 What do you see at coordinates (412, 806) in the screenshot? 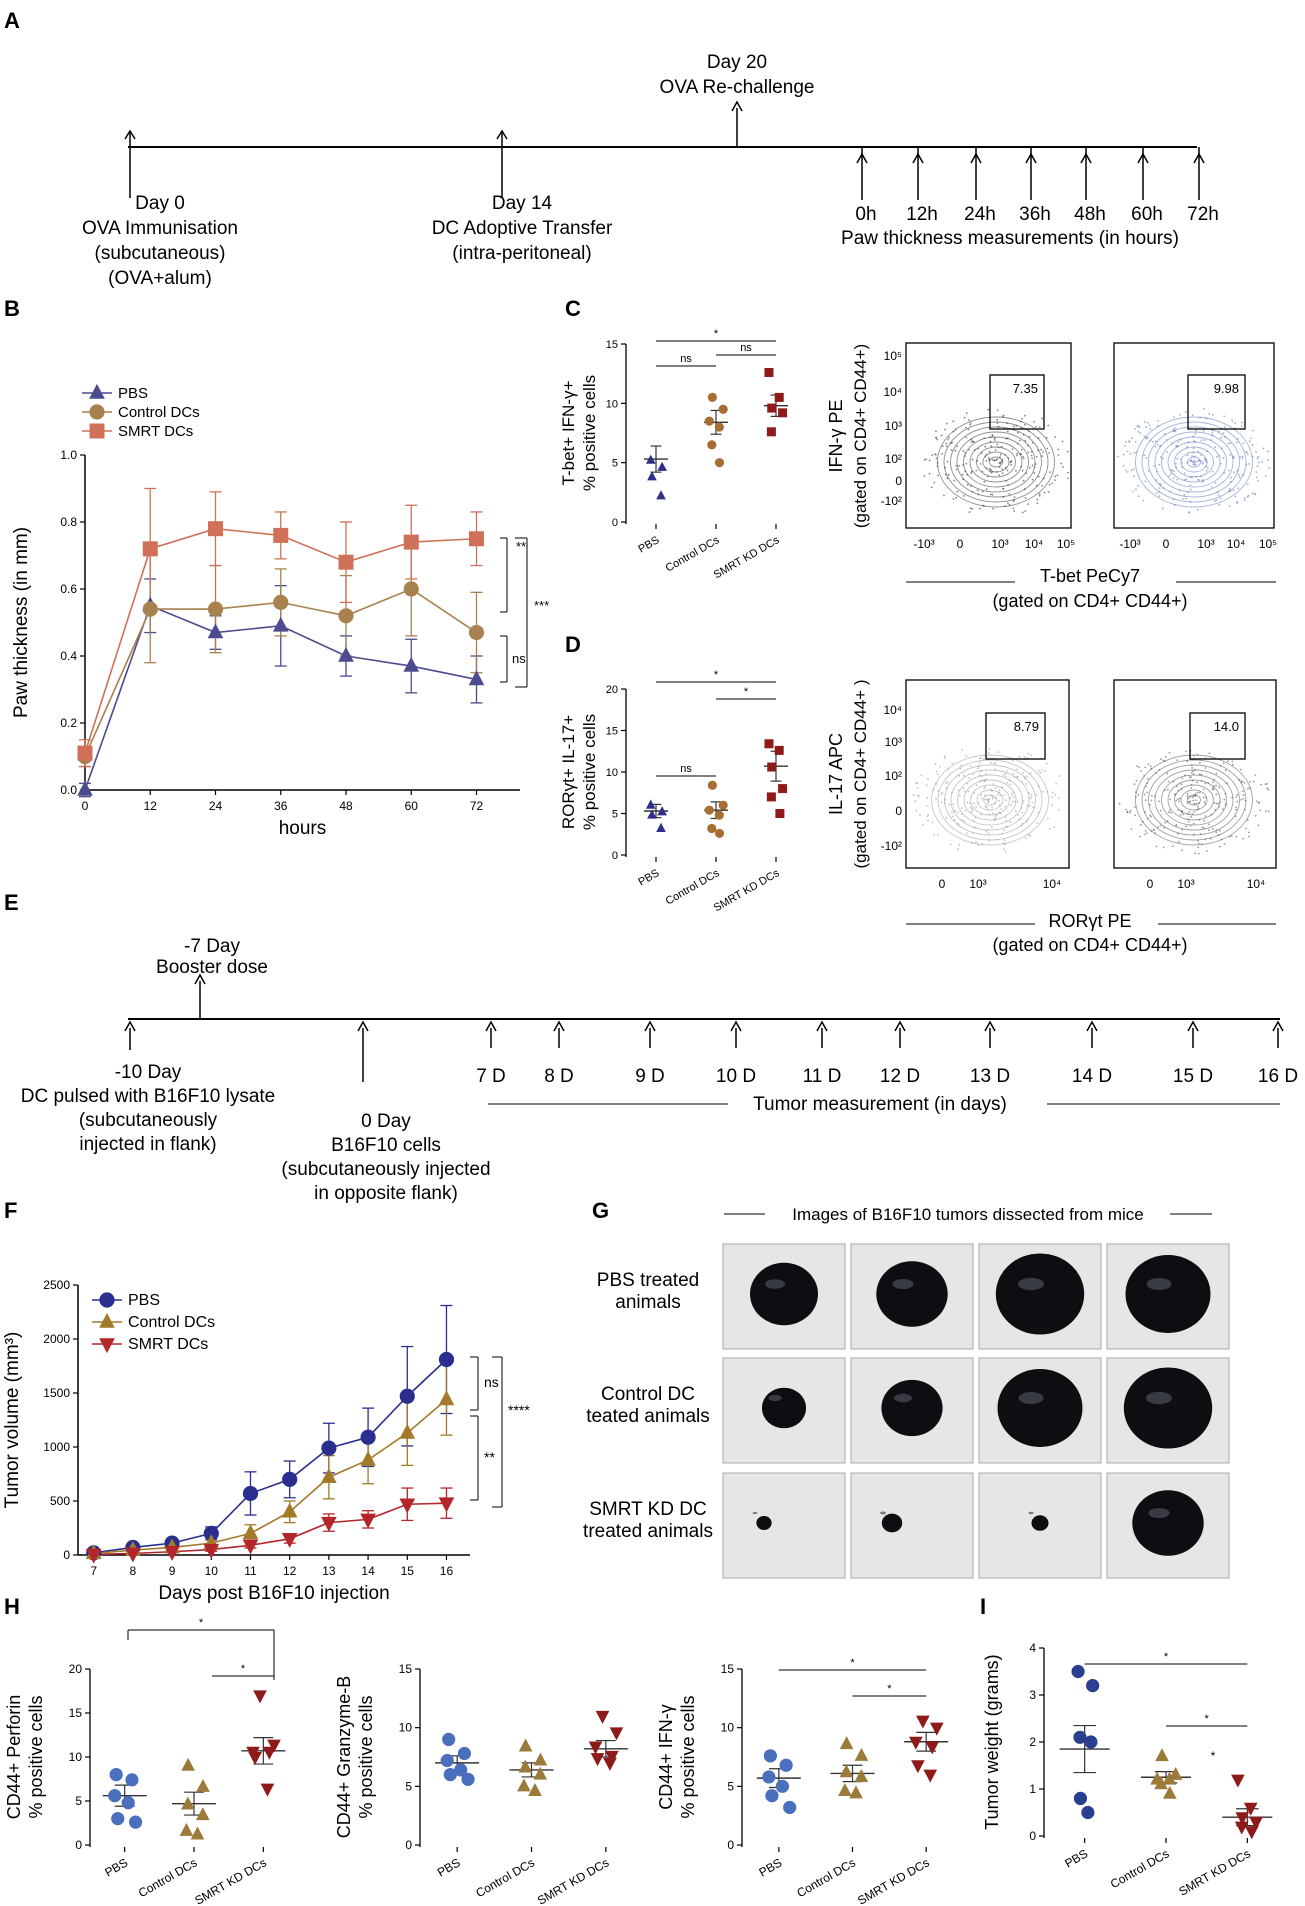
I see `x-tick-label: 60` at bounding box center [412, 806].